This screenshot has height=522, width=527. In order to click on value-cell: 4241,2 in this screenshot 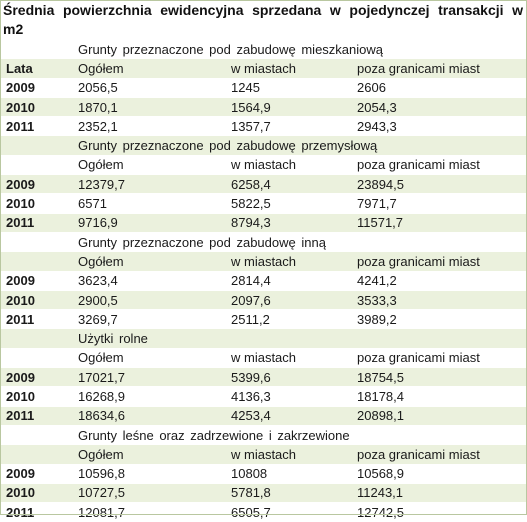, I will do `click(439, 281)`.